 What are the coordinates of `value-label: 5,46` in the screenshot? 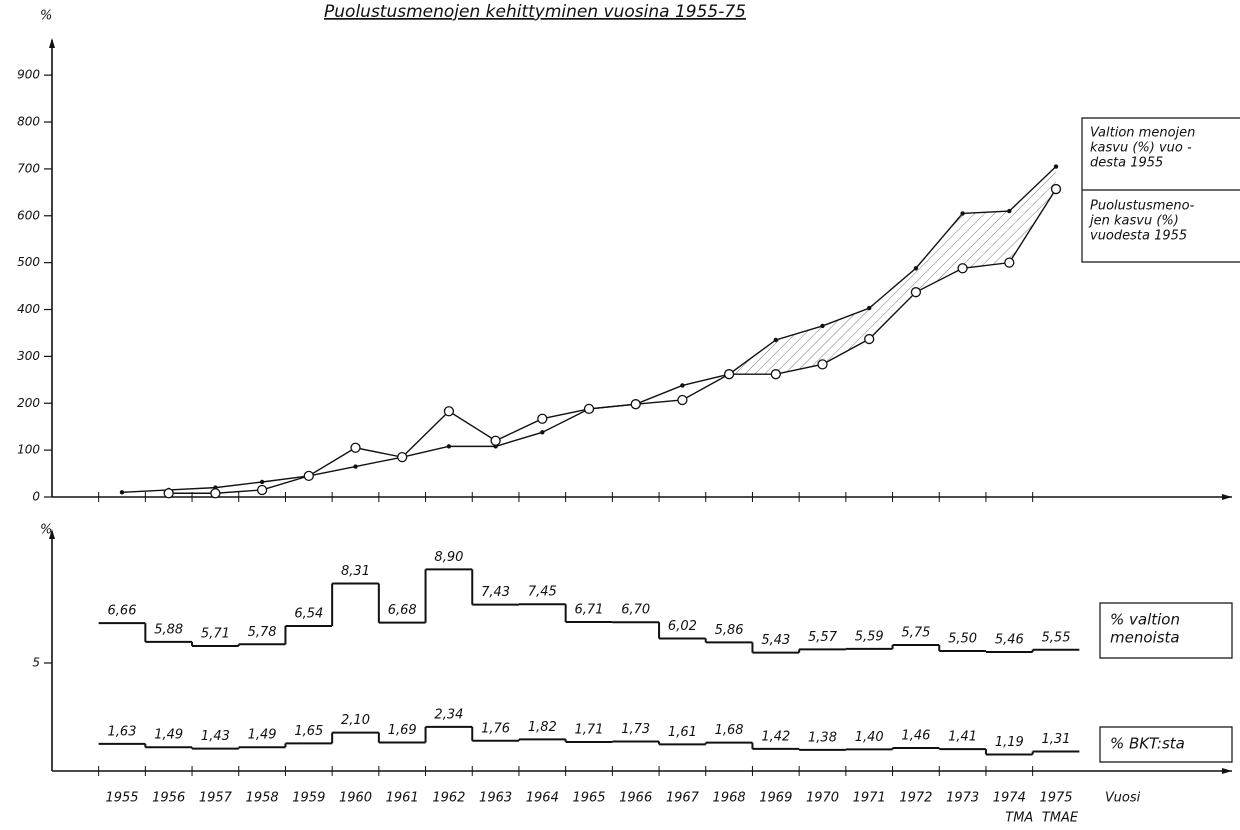 It's located at (1009, 639).